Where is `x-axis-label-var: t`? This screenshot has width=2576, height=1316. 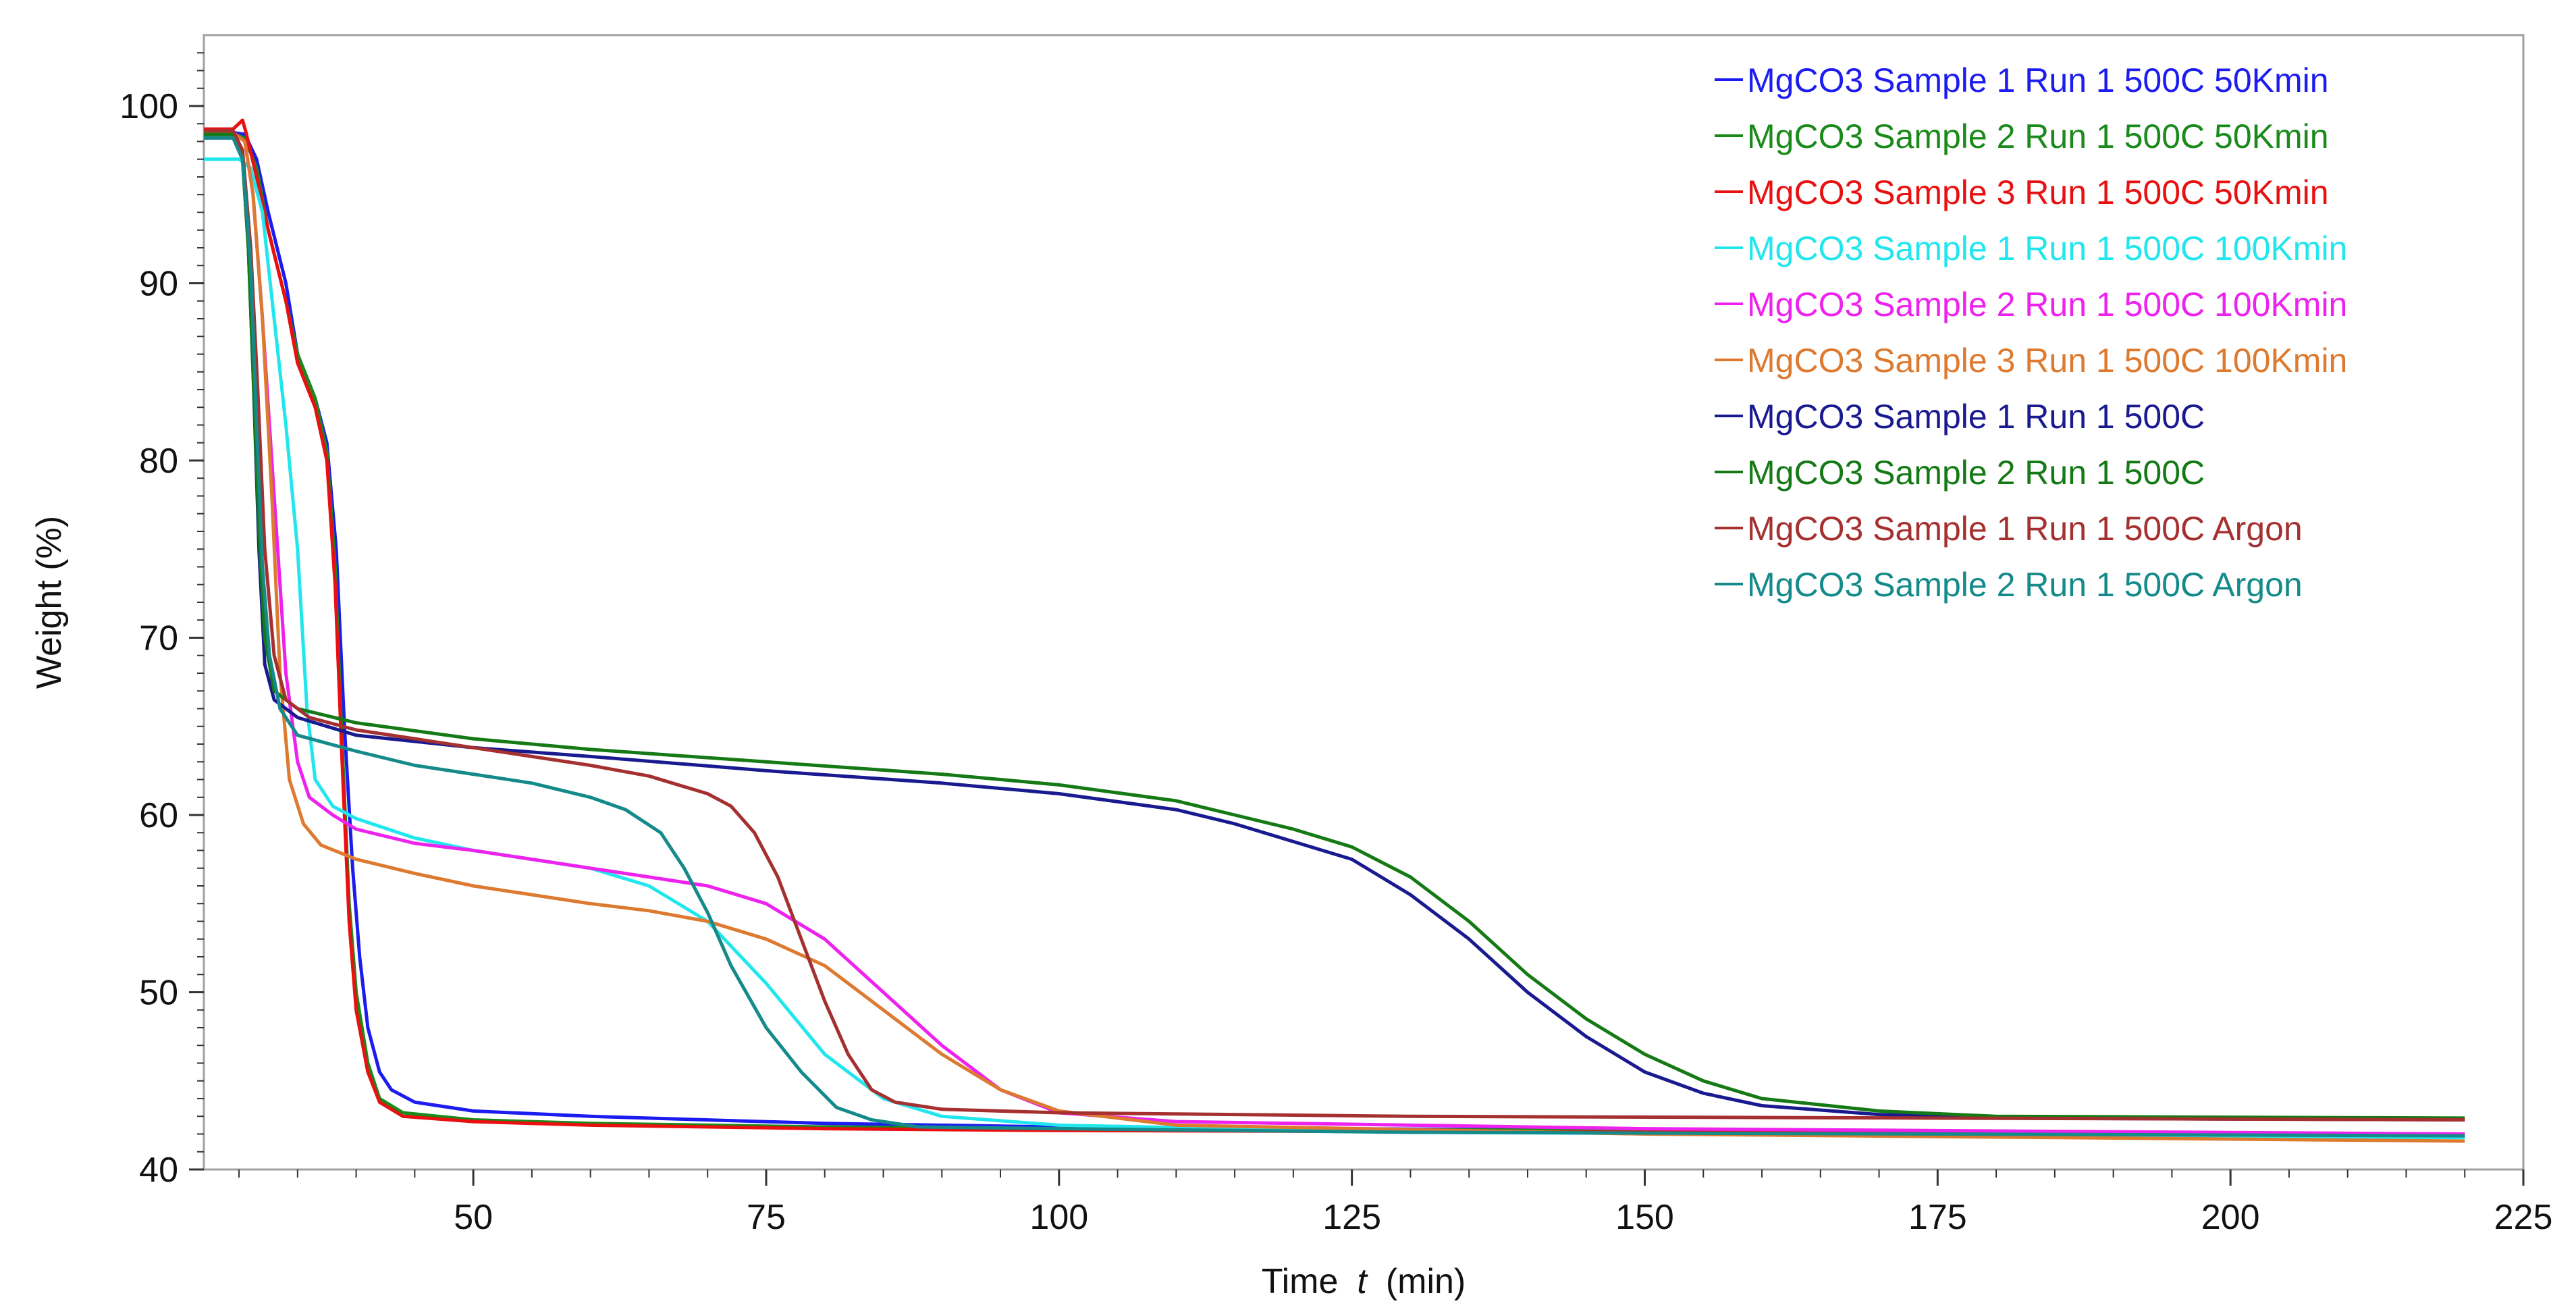
x-axis-label-var: t is located at coordinates (1362, 1281).